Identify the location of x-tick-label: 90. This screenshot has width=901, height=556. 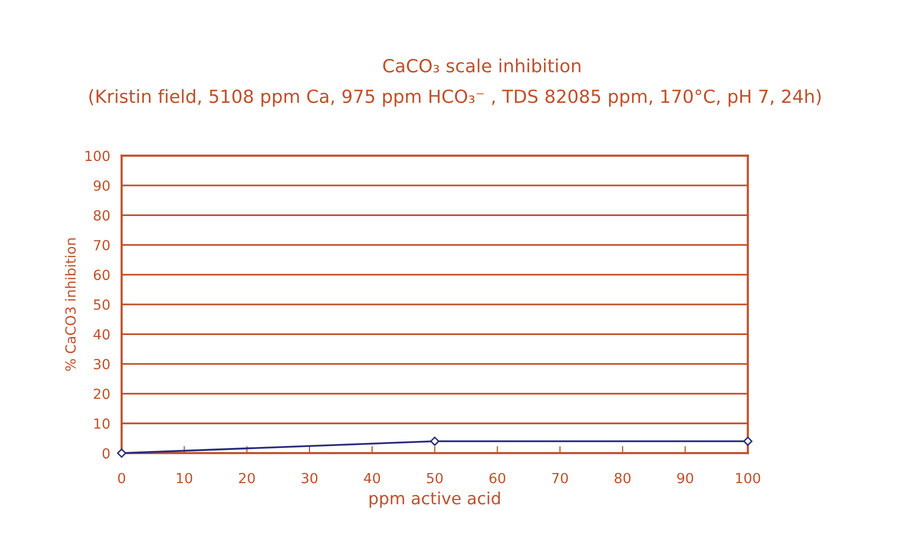
(685, 478).